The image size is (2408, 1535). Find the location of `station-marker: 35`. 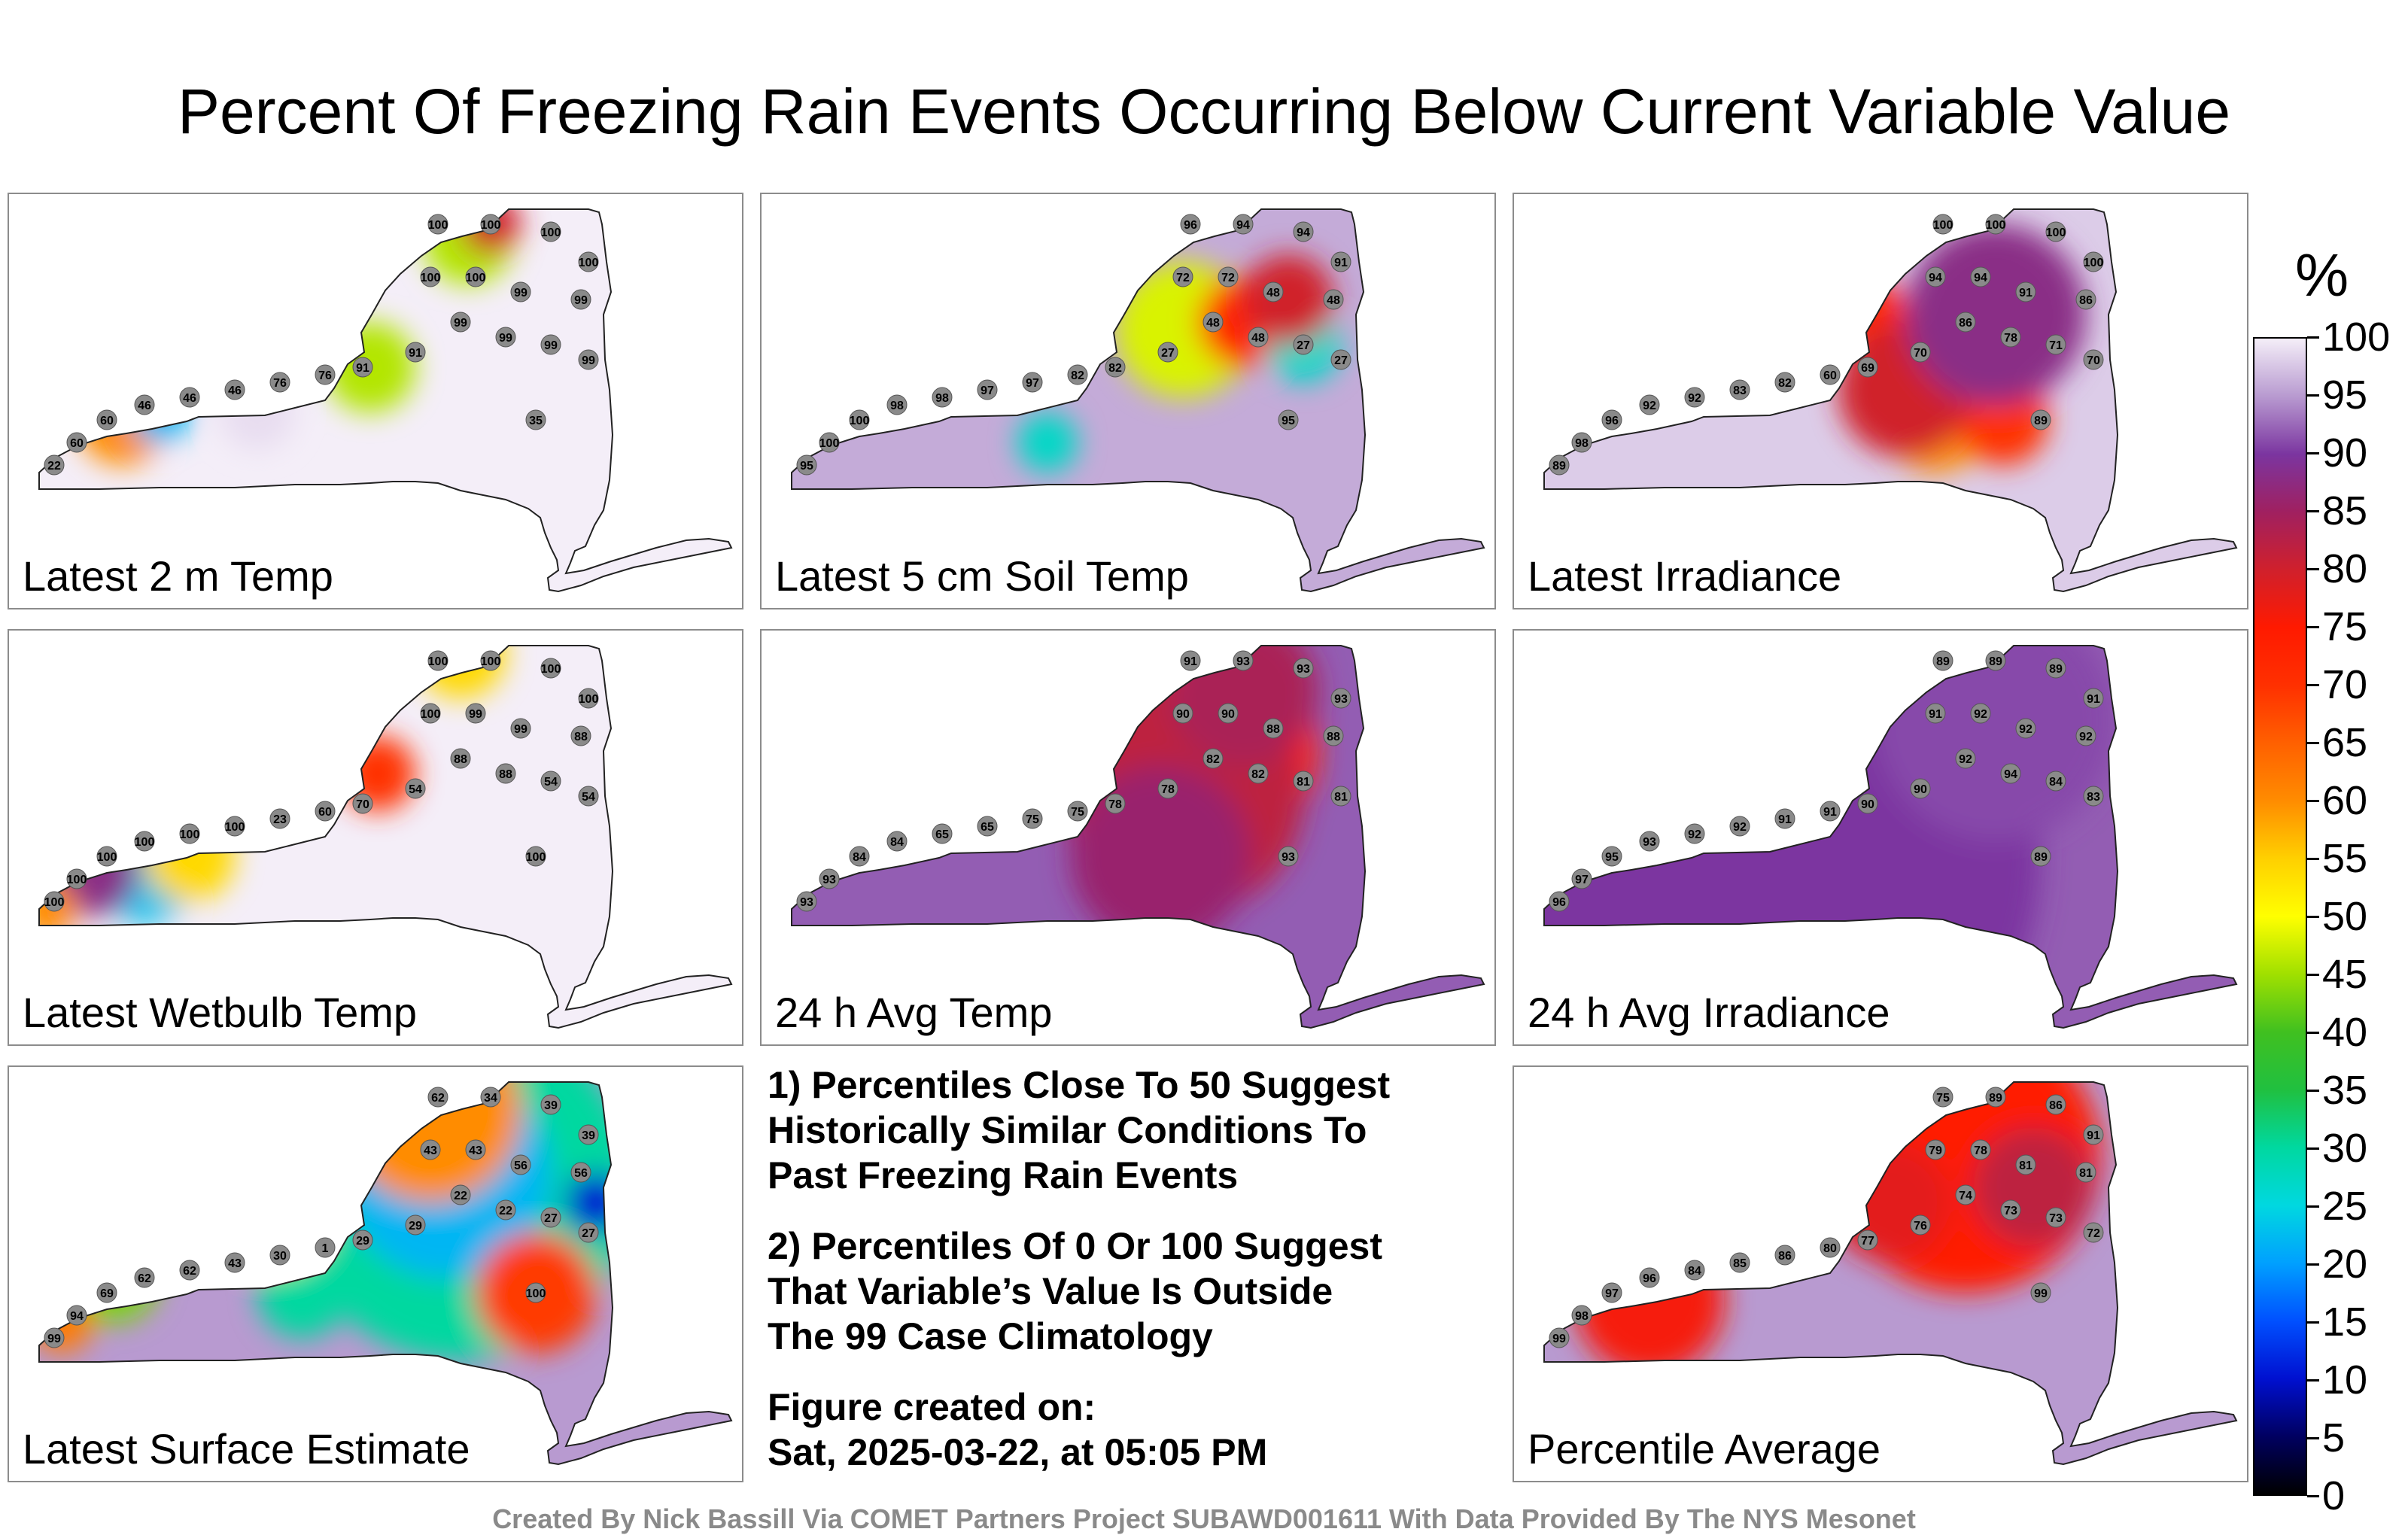

station-marker: 35 is located at coordinates (535, 419).